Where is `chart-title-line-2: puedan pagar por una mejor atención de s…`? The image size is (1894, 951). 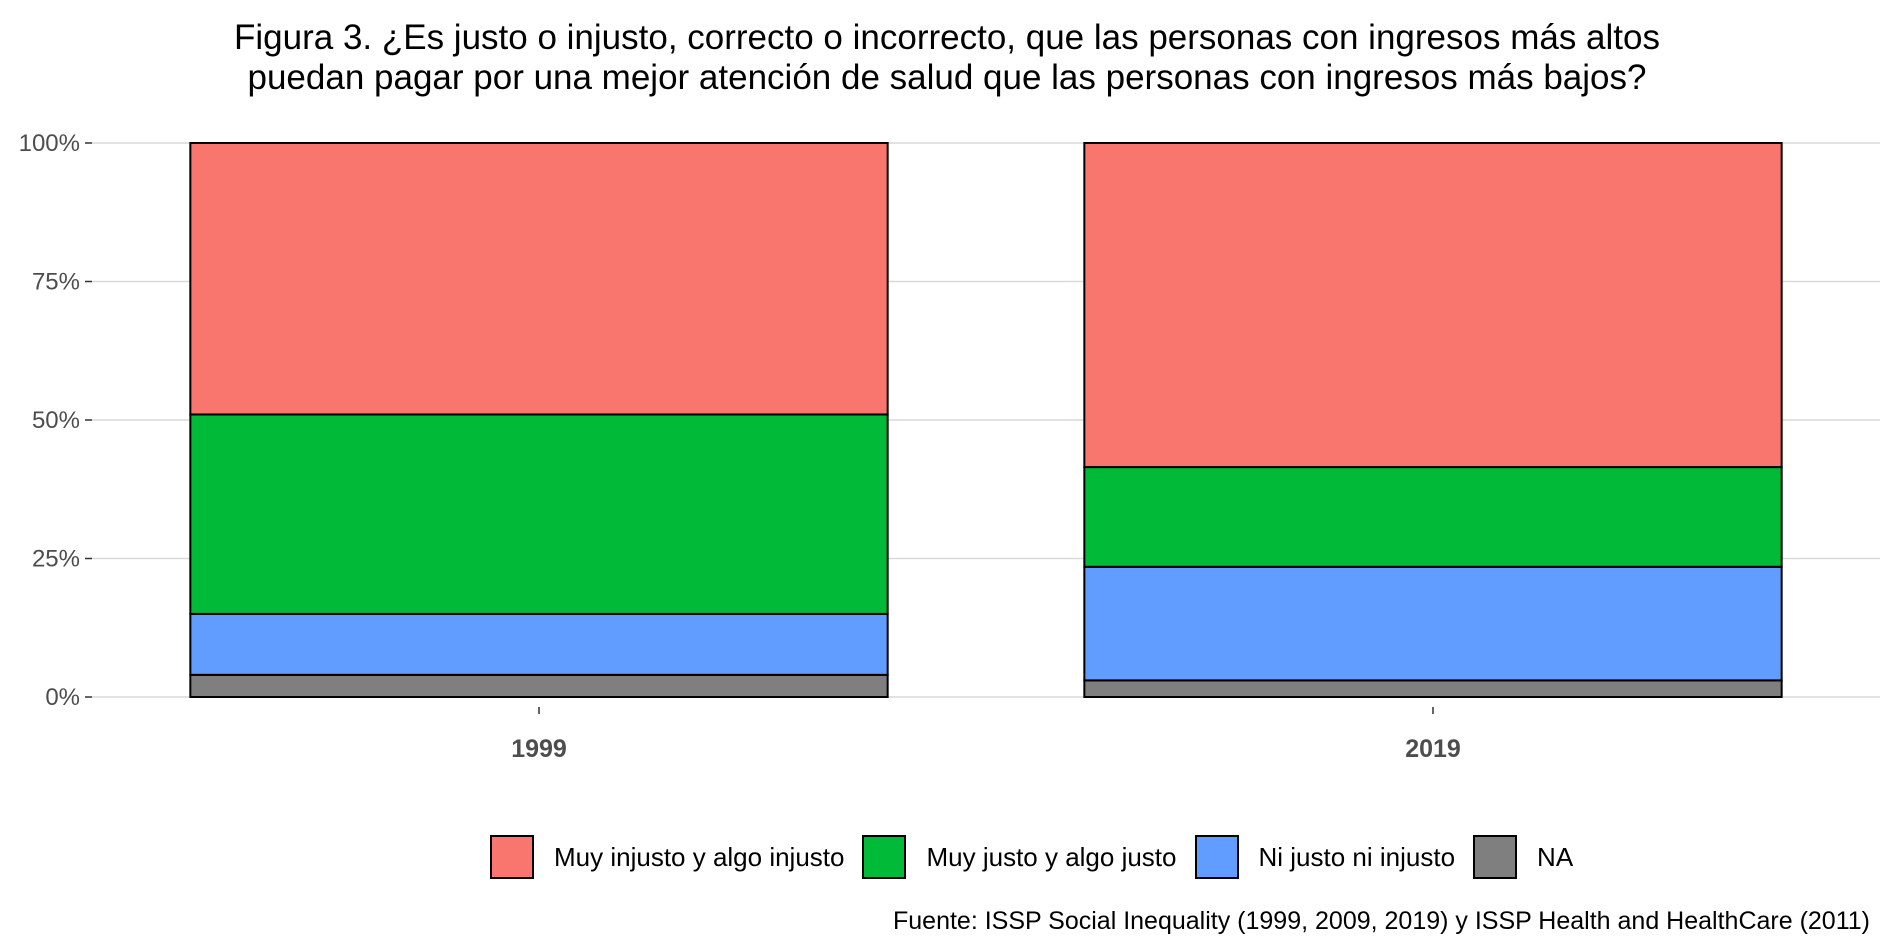
chart-title-line-2: puedan pagar por una mejor atención de s… is located at coordinates (947, 77).